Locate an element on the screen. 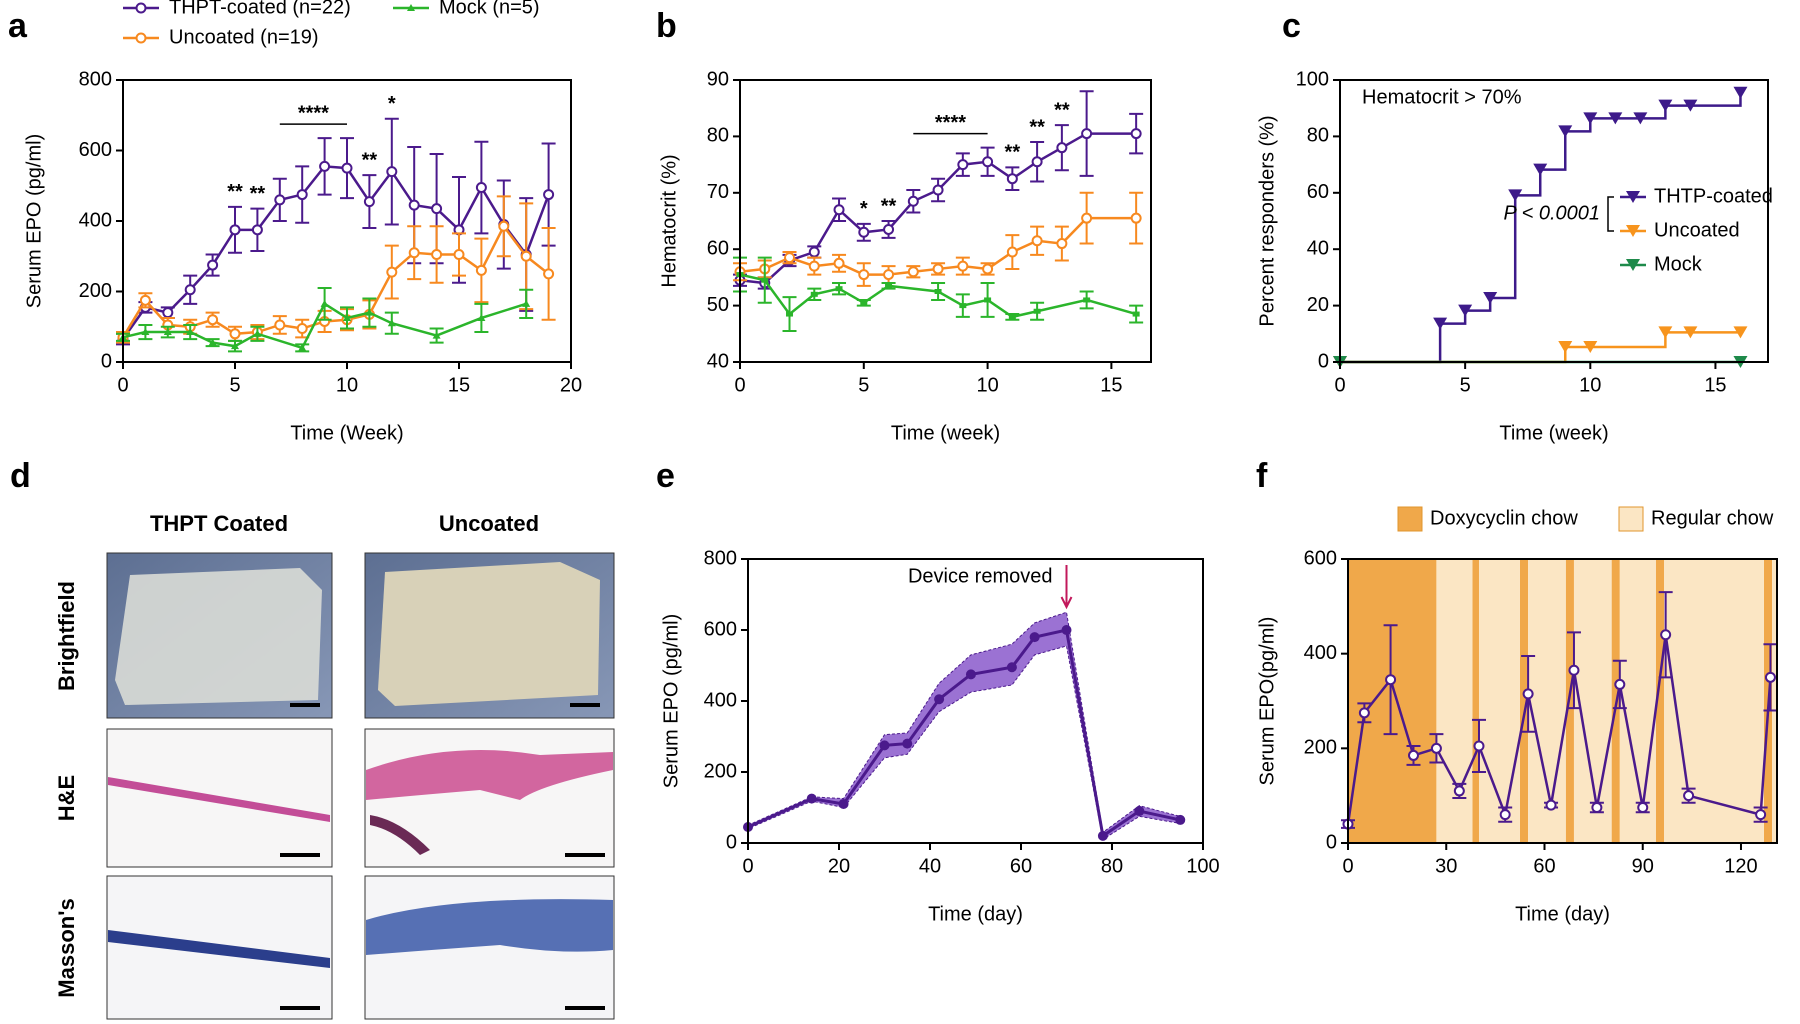  y-axis-label: Serum EPO(pg/ml) is located at coordinates (1267, 701).